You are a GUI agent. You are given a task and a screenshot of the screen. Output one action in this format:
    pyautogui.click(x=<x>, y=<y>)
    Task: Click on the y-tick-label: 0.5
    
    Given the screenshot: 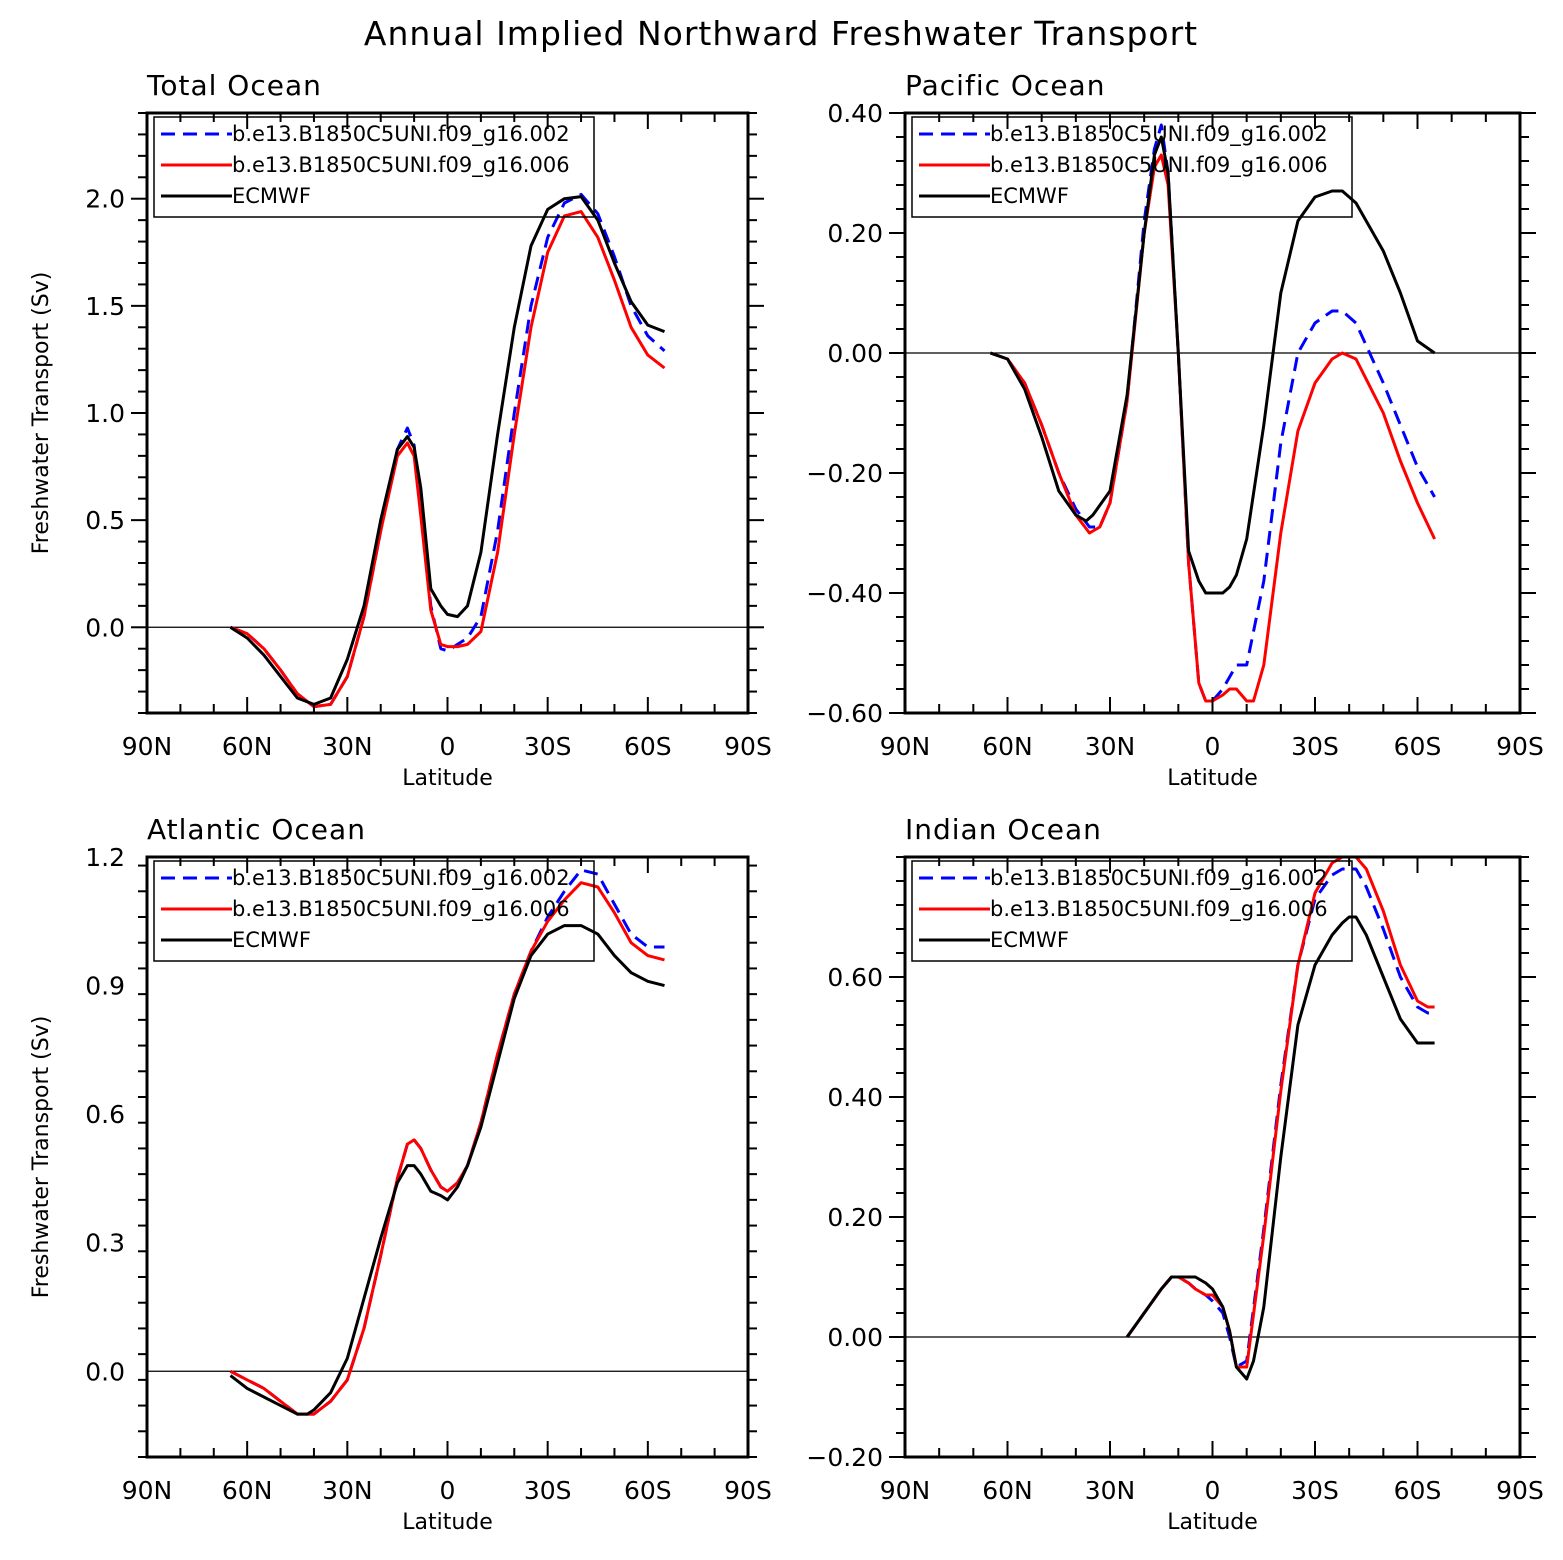 What is the action you would take?
    pyautogui.click(x=105, y=520)
    